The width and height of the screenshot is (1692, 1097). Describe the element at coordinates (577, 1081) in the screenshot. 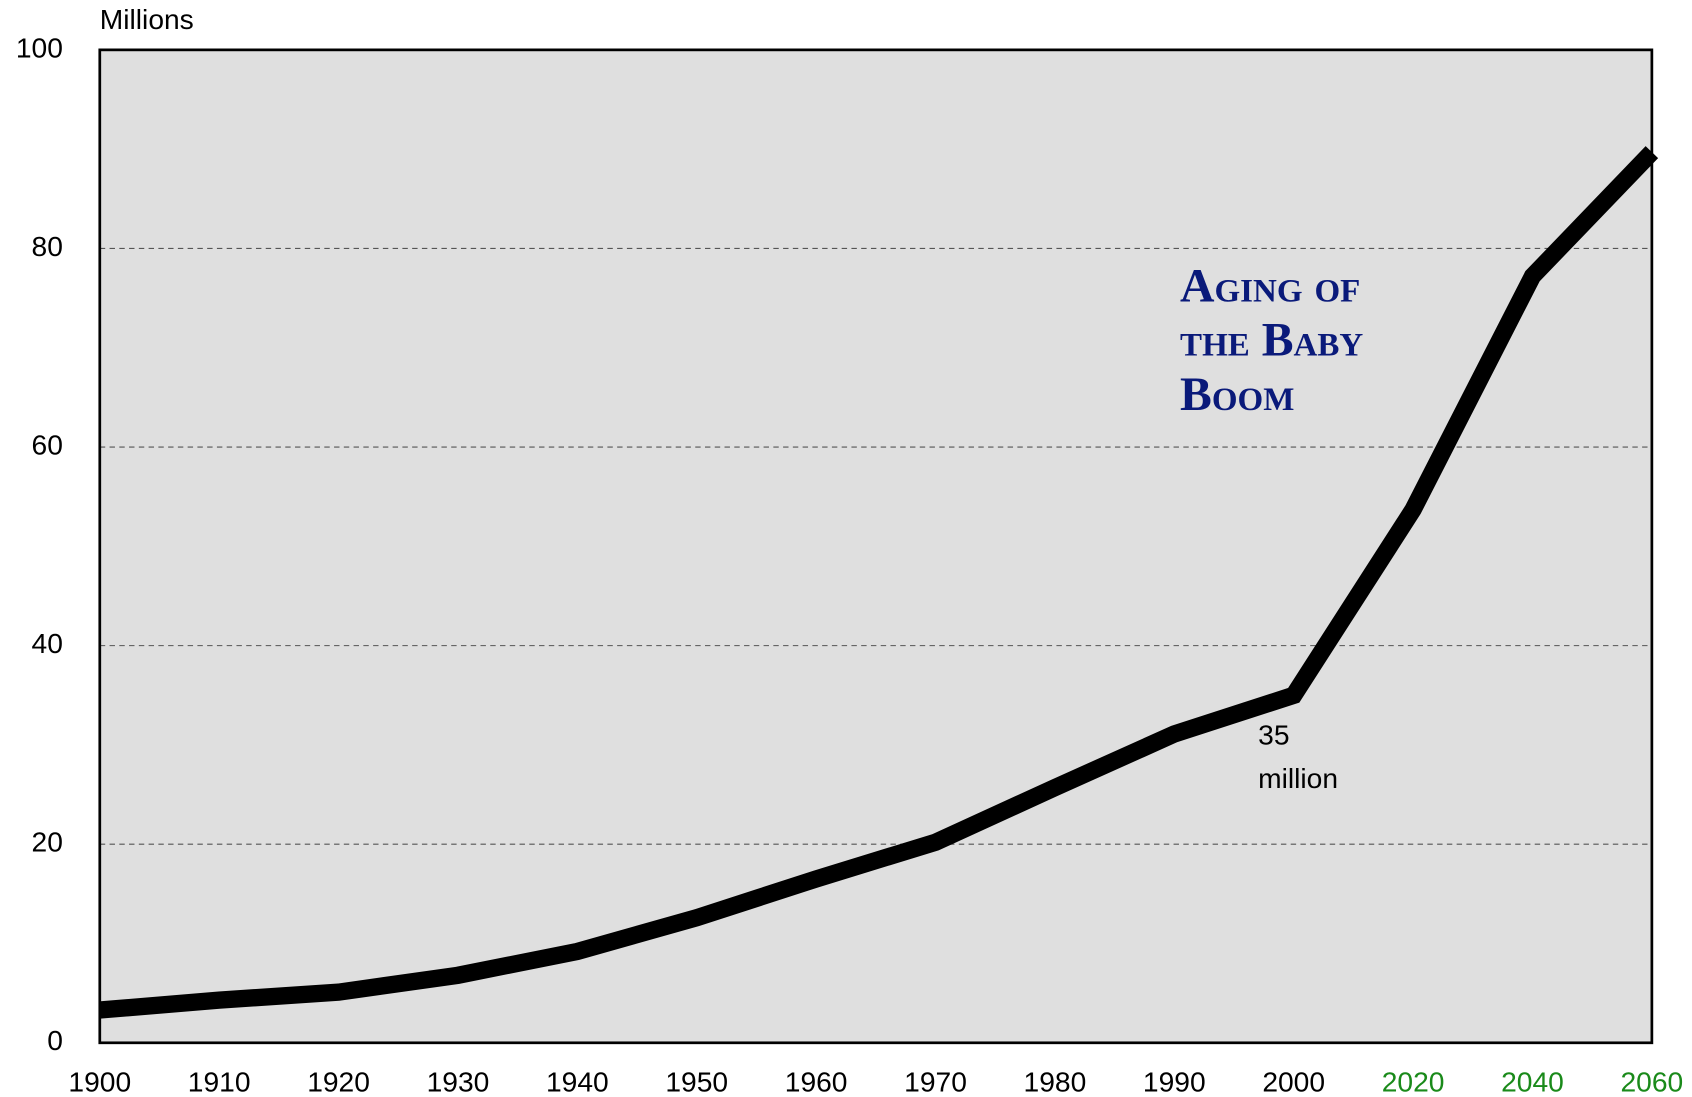

I see `x-tick-label: 1940` at that location.